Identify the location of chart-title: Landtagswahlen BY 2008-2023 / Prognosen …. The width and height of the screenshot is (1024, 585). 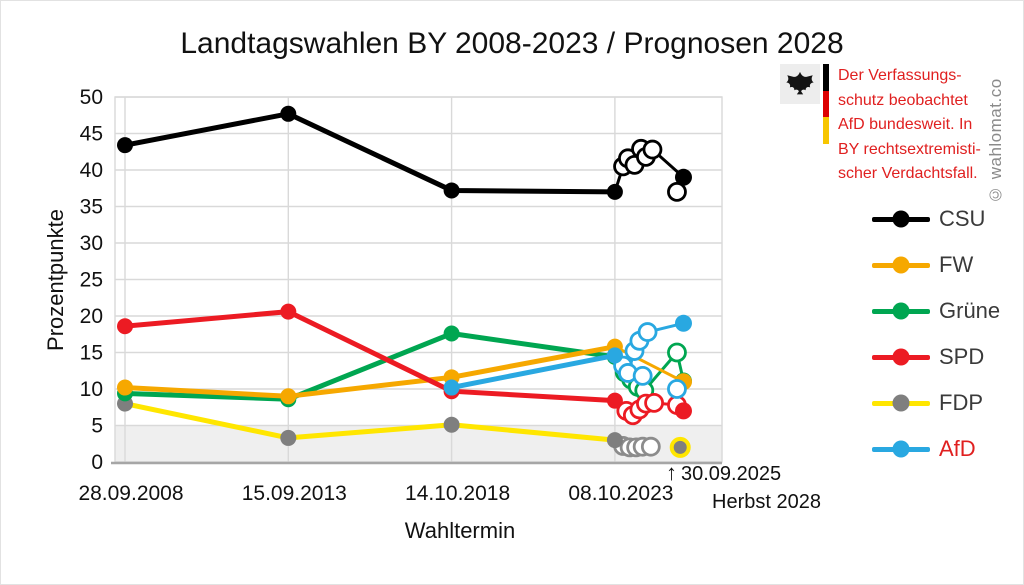
(512, 43).